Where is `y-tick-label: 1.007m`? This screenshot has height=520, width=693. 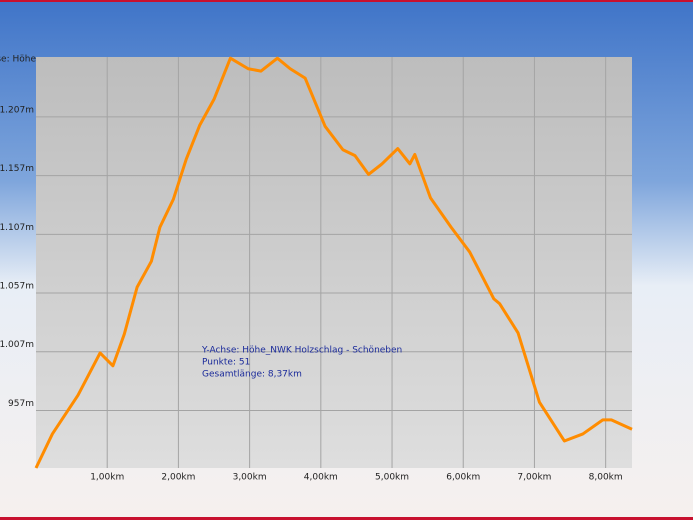
y-tick-label: 1.007m is located at coordinates (17, 345).